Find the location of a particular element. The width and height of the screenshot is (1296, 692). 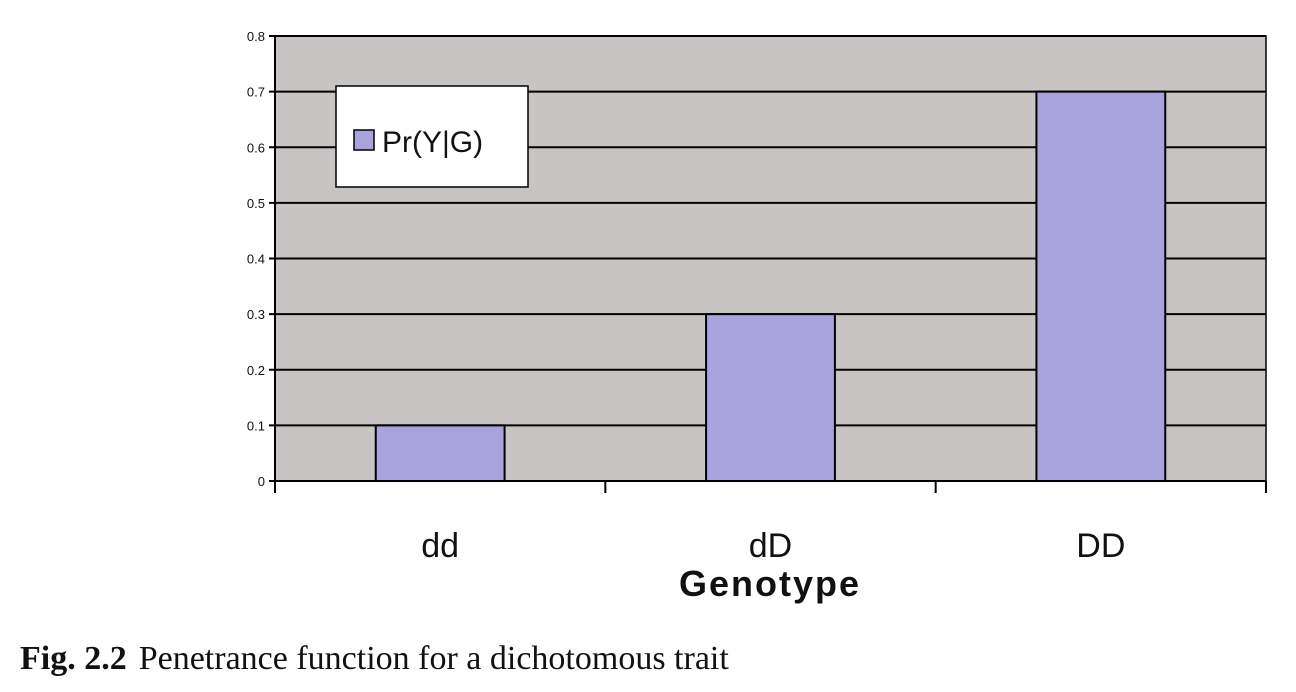

y-axis-ticks: 0 0.1 0.2 0.3 0.4 0.5 0.6 0.7 0.8 is located at coordinates (261, 259).